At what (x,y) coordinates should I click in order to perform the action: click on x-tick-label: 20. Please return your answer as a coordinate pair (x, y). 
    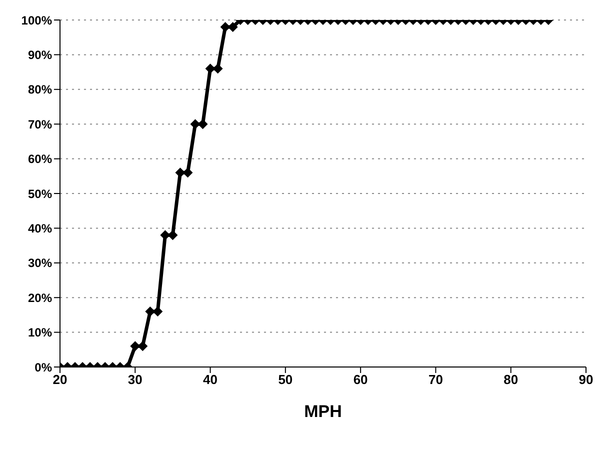
    Looking at the image, I should click on (60, 380).